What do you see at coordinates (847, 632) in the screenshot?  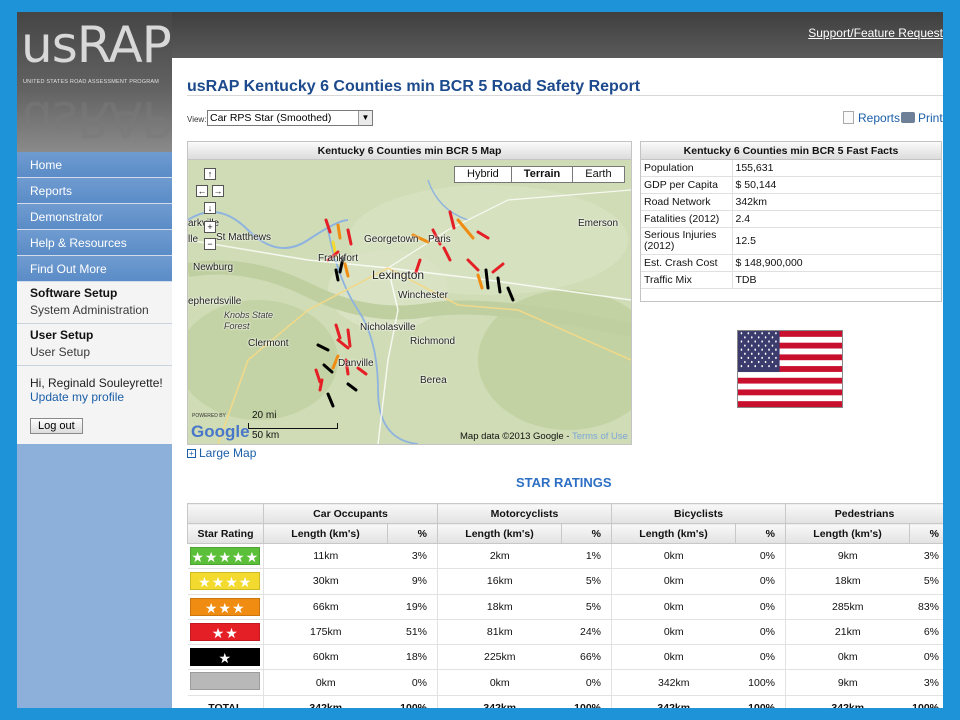 I see `length-cell: 21km` at bounding box center [847, 632].